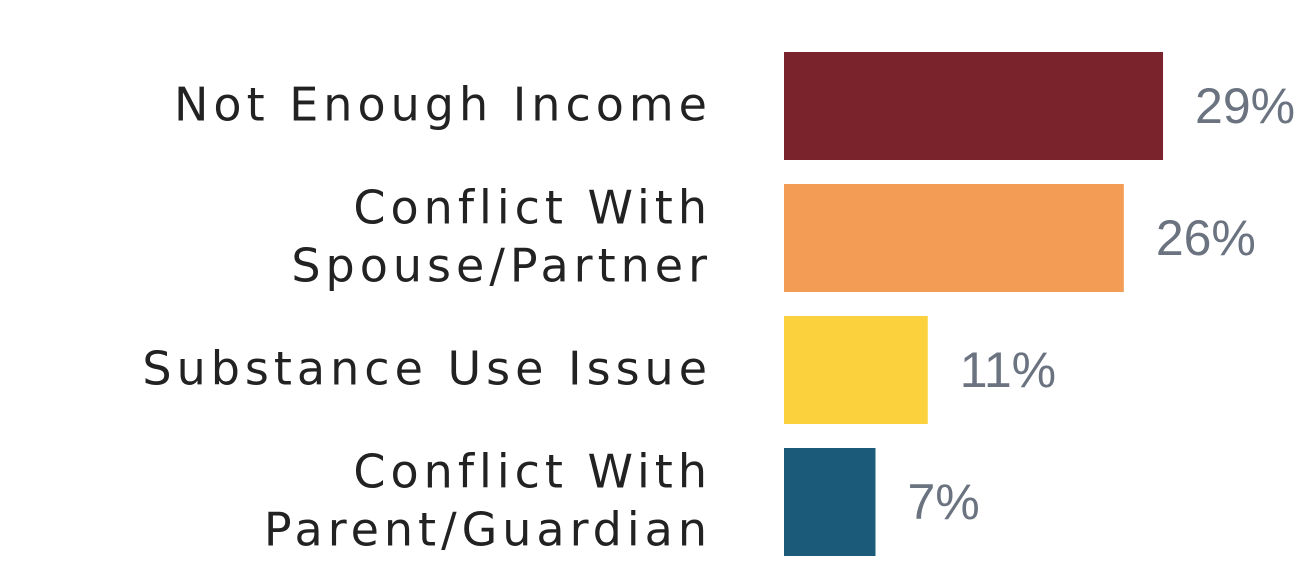  What do you see at coordinates (488, 530) in the screenshot?
I see `category-label: Parent/Guardian` at bounding box center [488, 530].